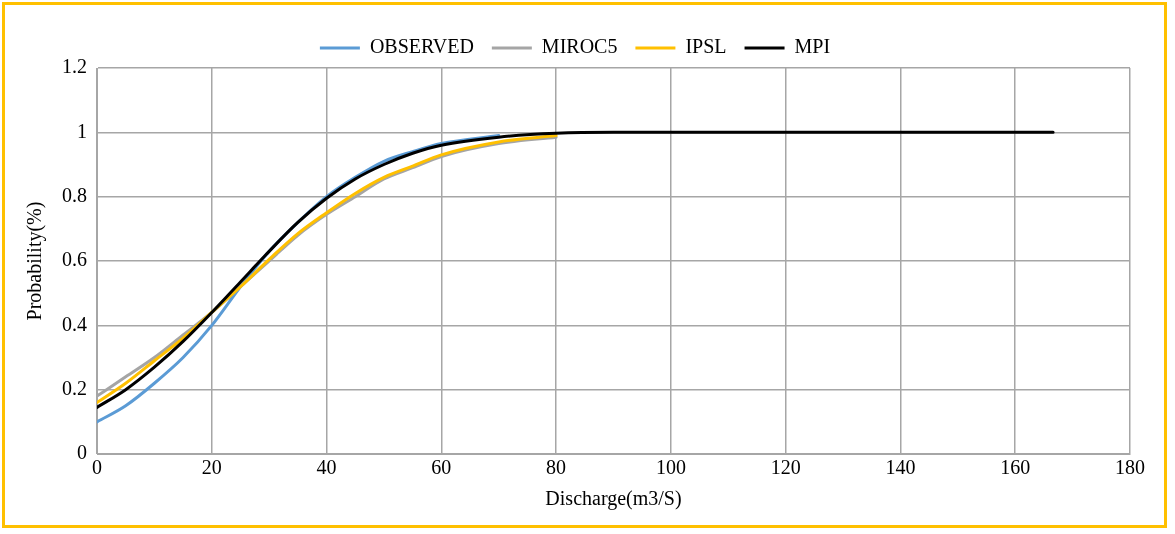 The image size is (1175, 534). Describe the element at coordinates (613, 499) in the screenshot. I see `x-axis-title: Discharge(m3/S)` at that location.